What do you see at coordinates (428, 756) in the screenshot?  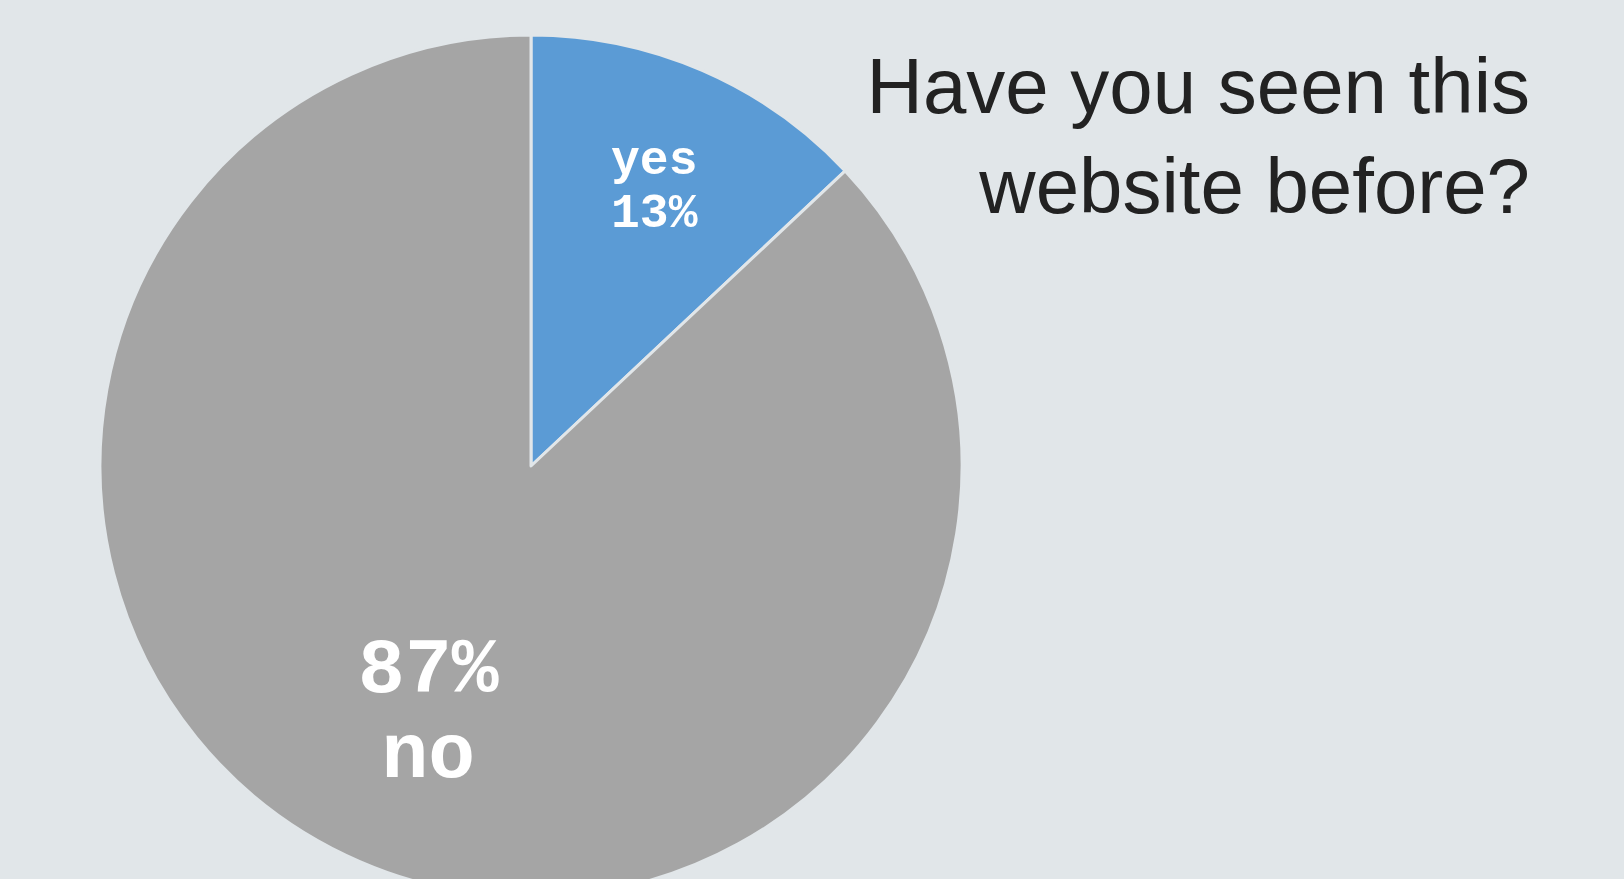 I see `slice-label: no` at bounding box center [428, 756].